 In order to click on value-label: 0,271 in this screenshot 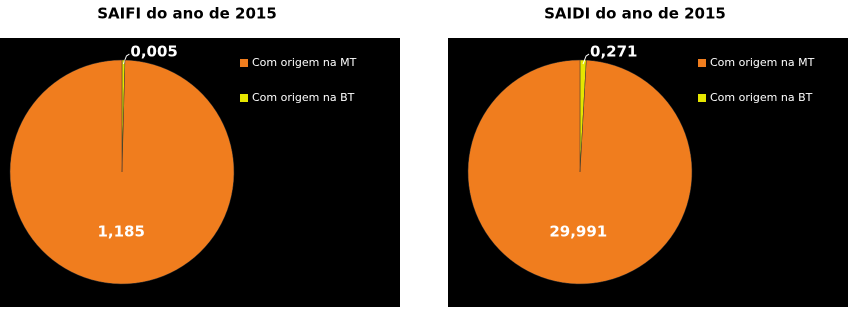, I will do `click(613, 52)`.